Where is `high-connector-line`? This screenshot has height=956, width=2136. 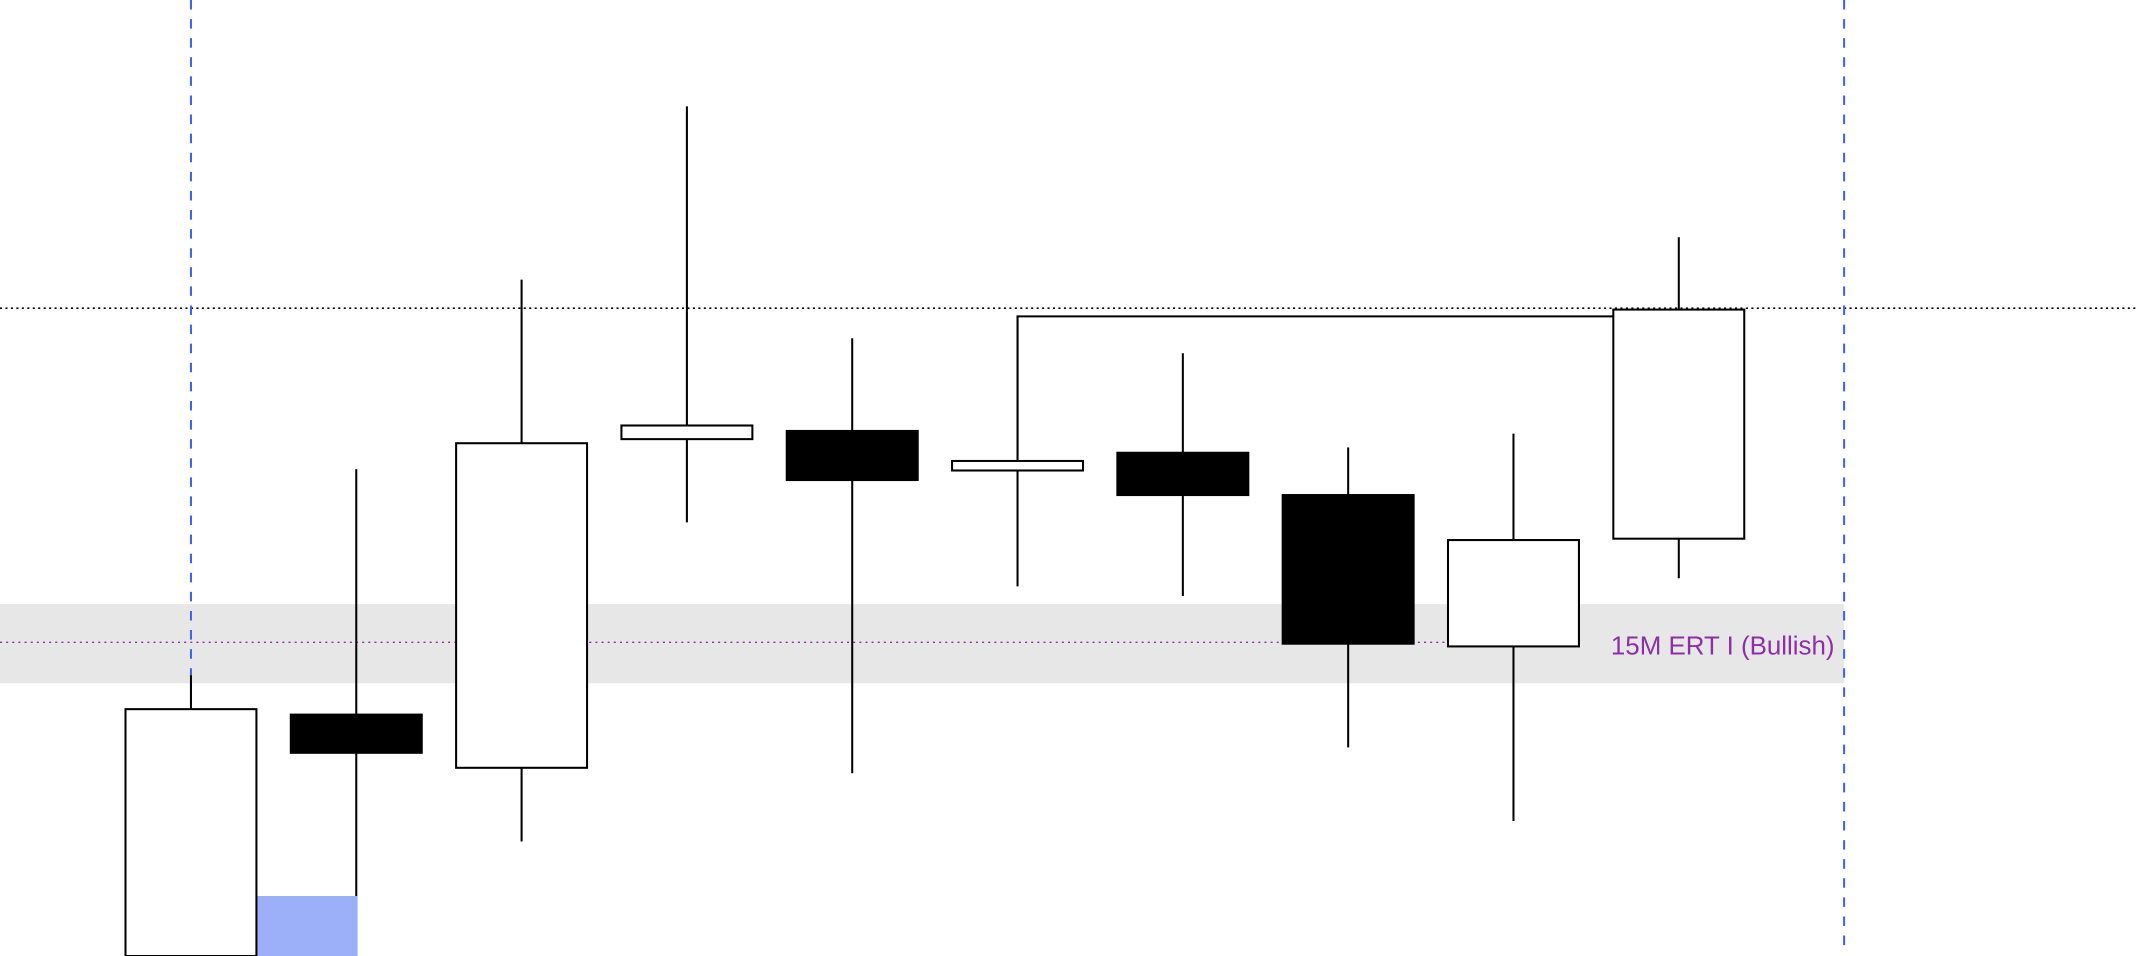 high-connector-line is located at coordinates (1315, 388).